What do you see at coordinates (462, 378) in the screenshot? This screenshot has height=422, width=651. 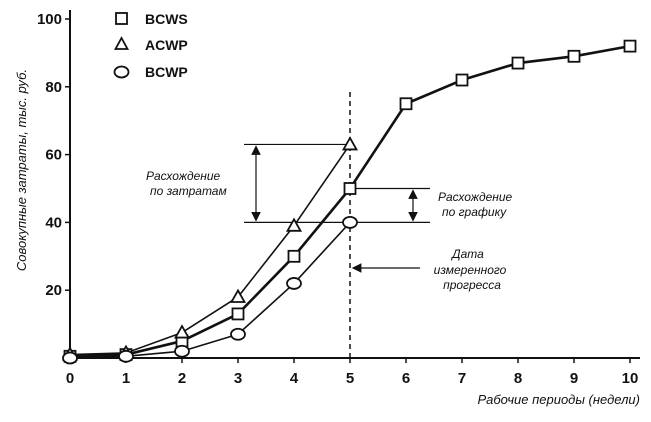 I see `x-tick-label: 7` at bounding box center [462, 378].